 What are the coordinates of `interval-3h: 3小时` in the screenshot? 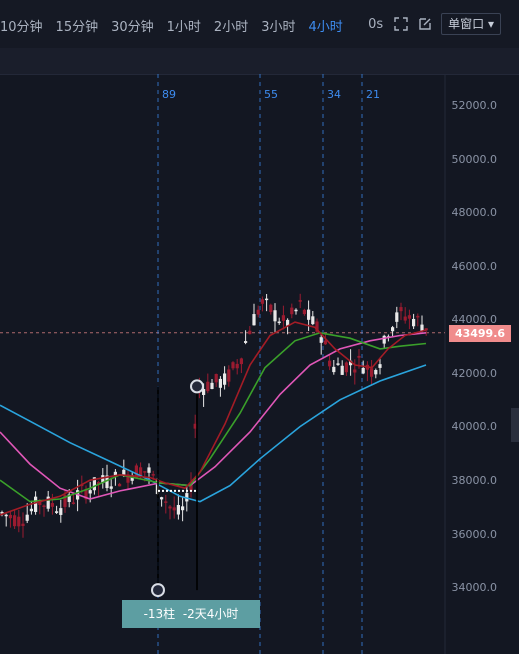 It's located at (278, 27).